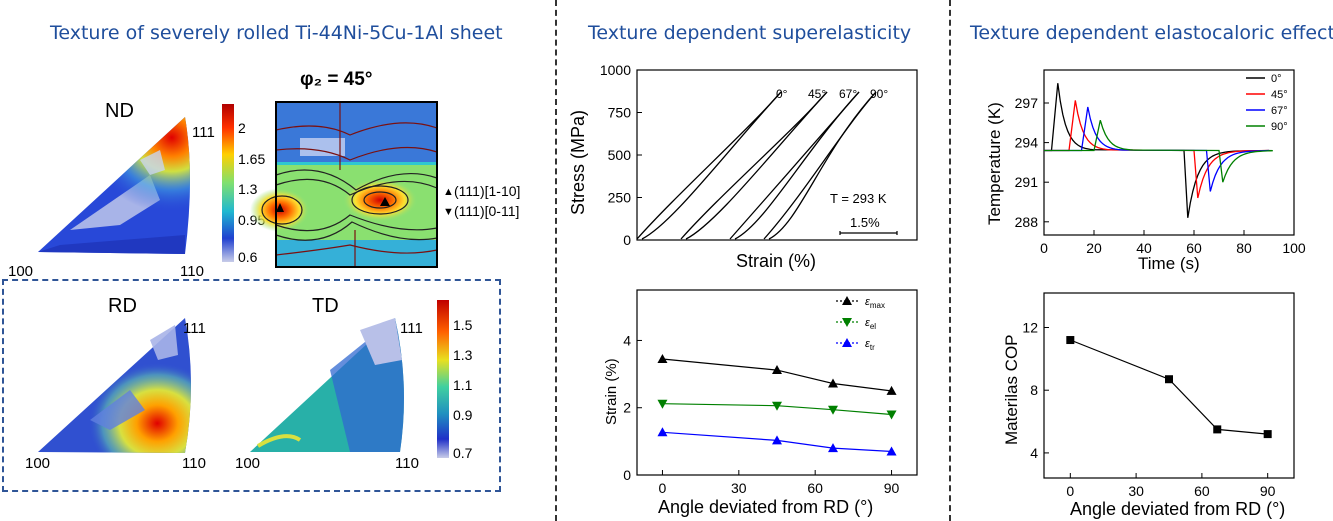 This screenshot has width=1333, height=521. What do you see at coordinates (994, 163) in the screenshot?
I see `temperature-time-ylabel: Temperature (K)` at bounding box center [994, 163].